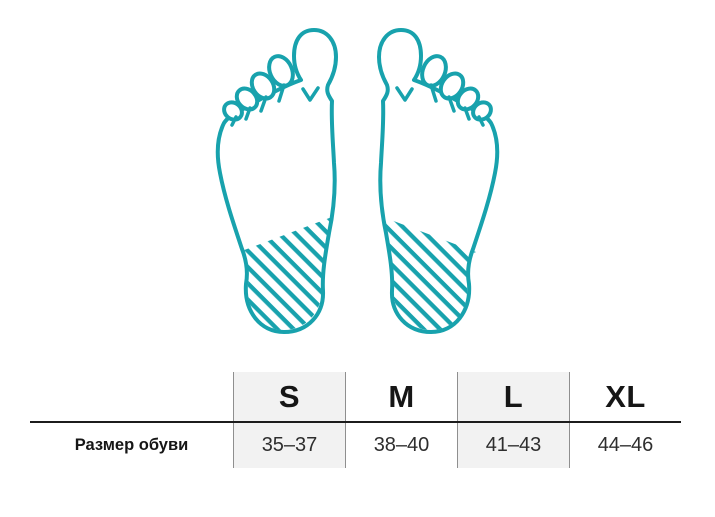 Image resolution: width=715 pixels, height=517 pixels. Describe the element at coordinates (131, 397) in the screenshot. I see `label-column-header-spacer` at that location.